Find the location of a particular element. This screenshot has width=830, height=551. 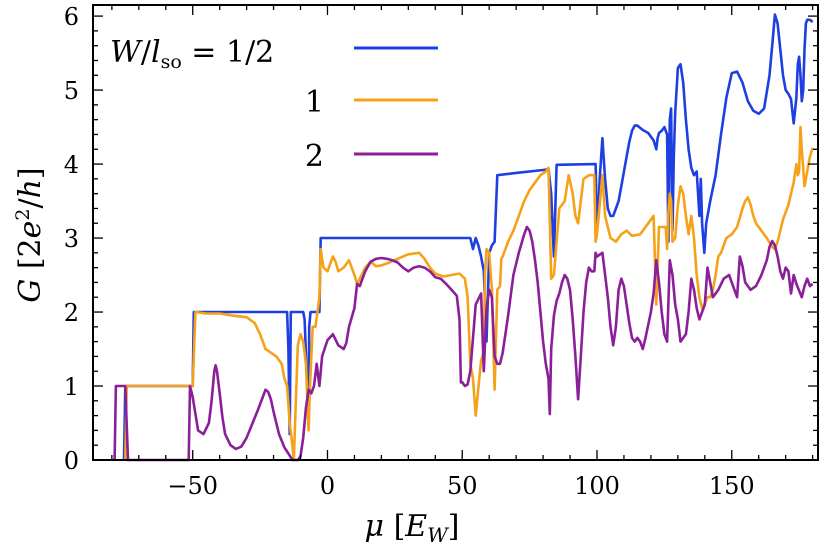

legend: W/lso = 1/2 1 2 is located at coordinates (274, 104).